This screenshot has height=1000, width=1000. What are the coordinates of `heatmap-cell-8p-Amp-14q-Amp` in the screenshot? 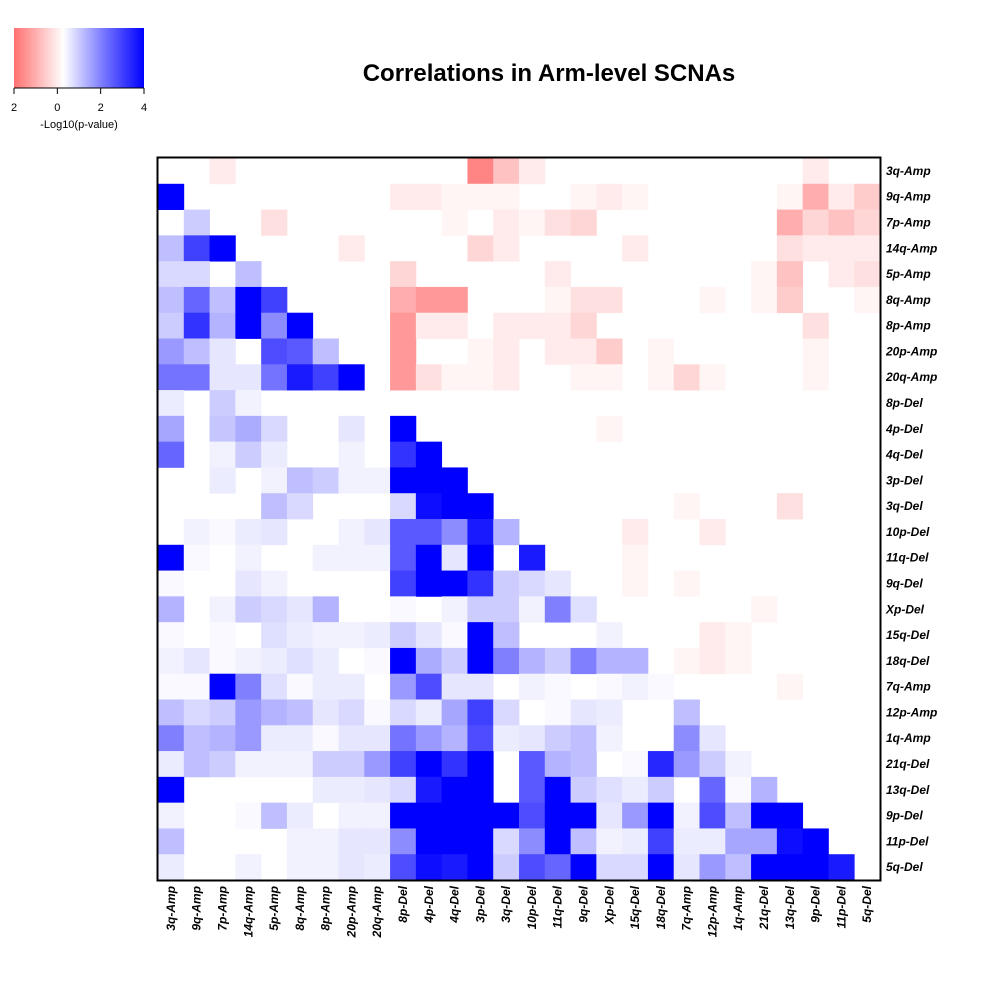 It's located at (248, 325).